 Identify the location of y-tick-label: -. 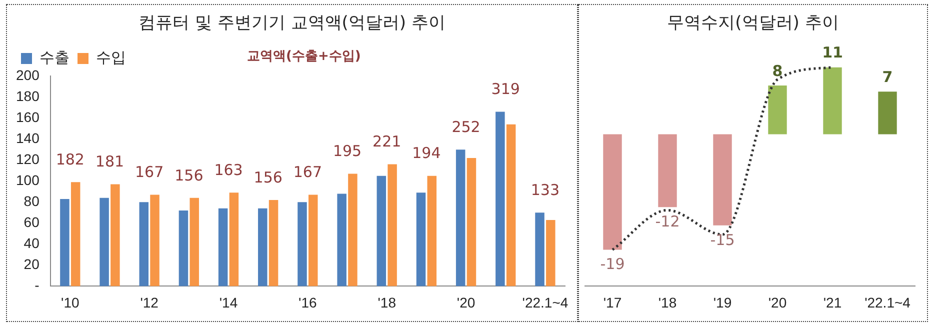
(37, 285).